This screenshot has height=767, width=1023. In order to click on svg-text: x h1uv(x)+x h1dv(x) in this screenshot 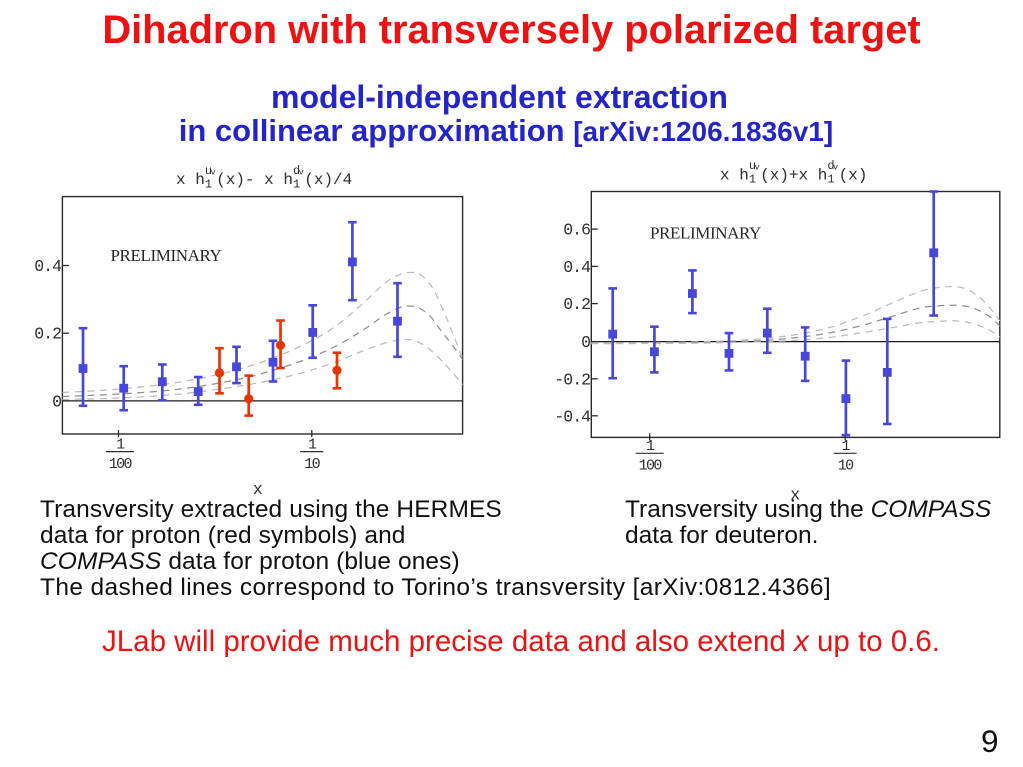, I will do `click(793, 172)`.